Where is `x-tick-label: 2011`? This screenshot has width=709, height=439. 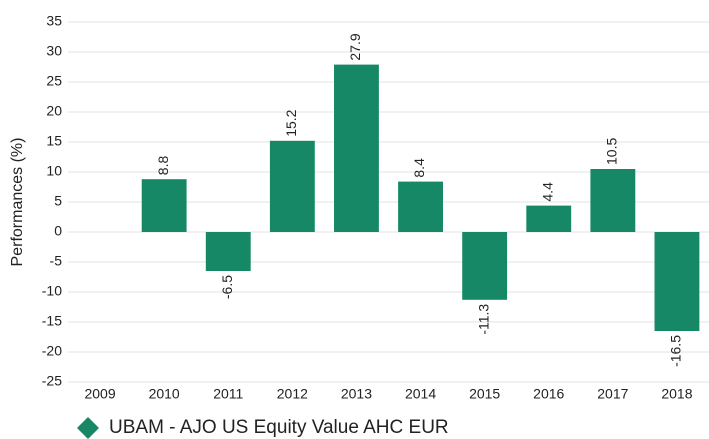
x-tick-label: 2011 is located at coordinates (228, 394).